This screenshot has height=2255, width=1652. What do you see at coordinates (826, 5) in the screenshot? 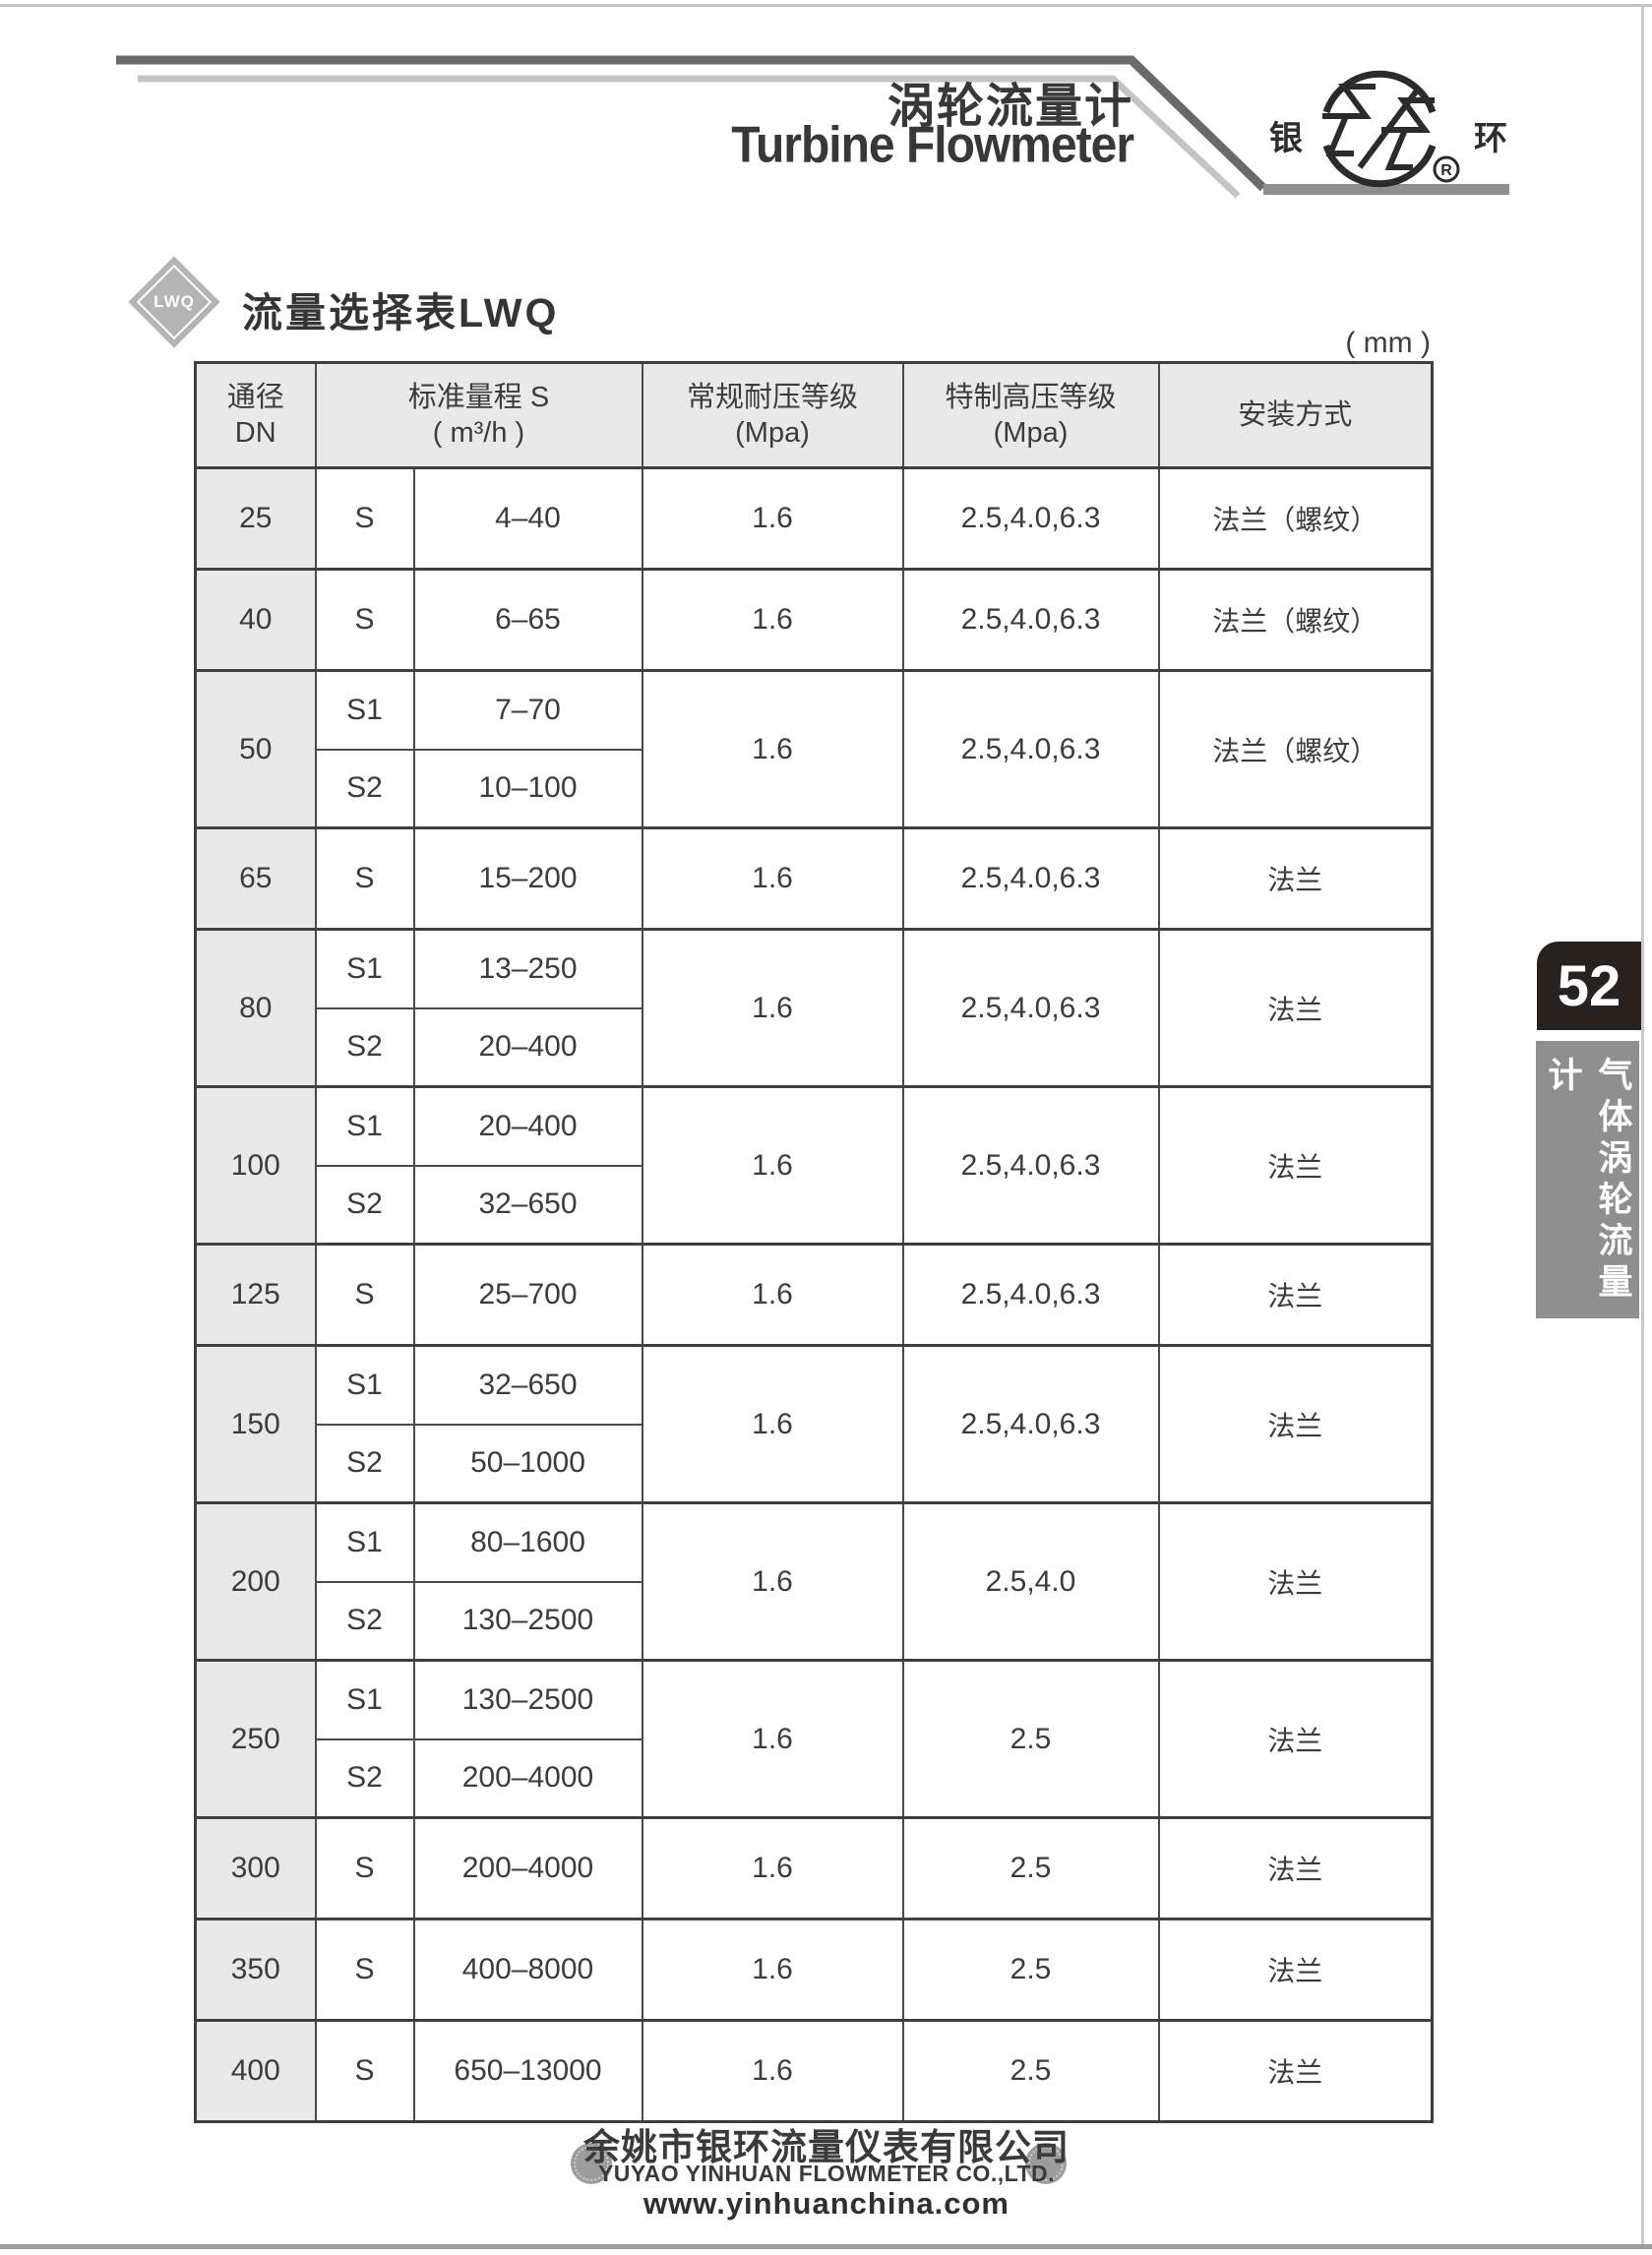
I see `page-border-top` at bounding box center [826, 5].